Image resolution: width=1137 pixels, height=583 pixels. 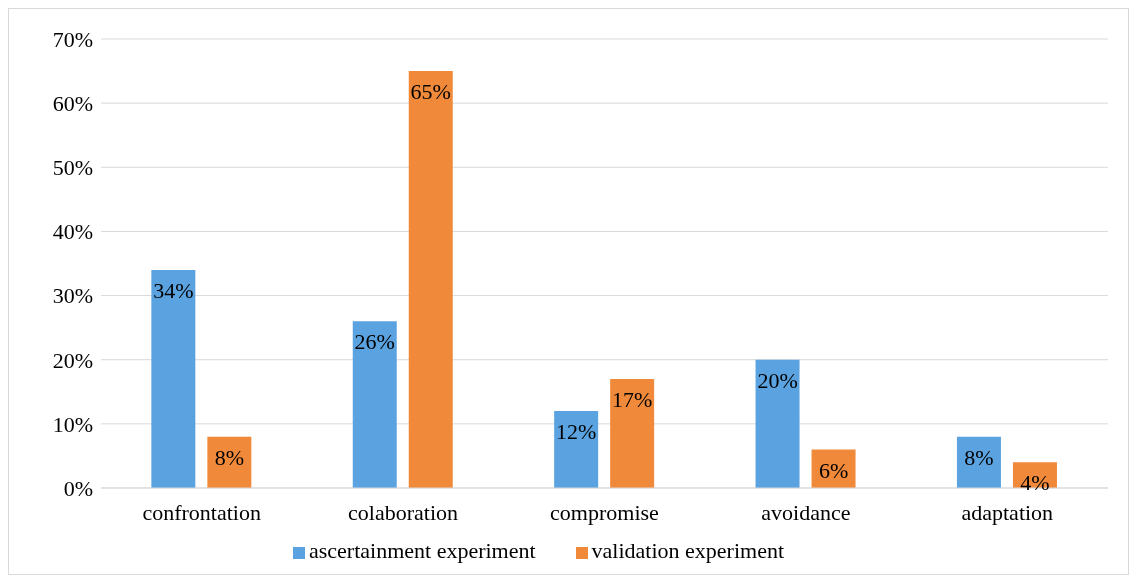 What do you see at coordinates (833, 470) in the screenshot?
I see `data-label: 6%` at bounding box center [833, 470].